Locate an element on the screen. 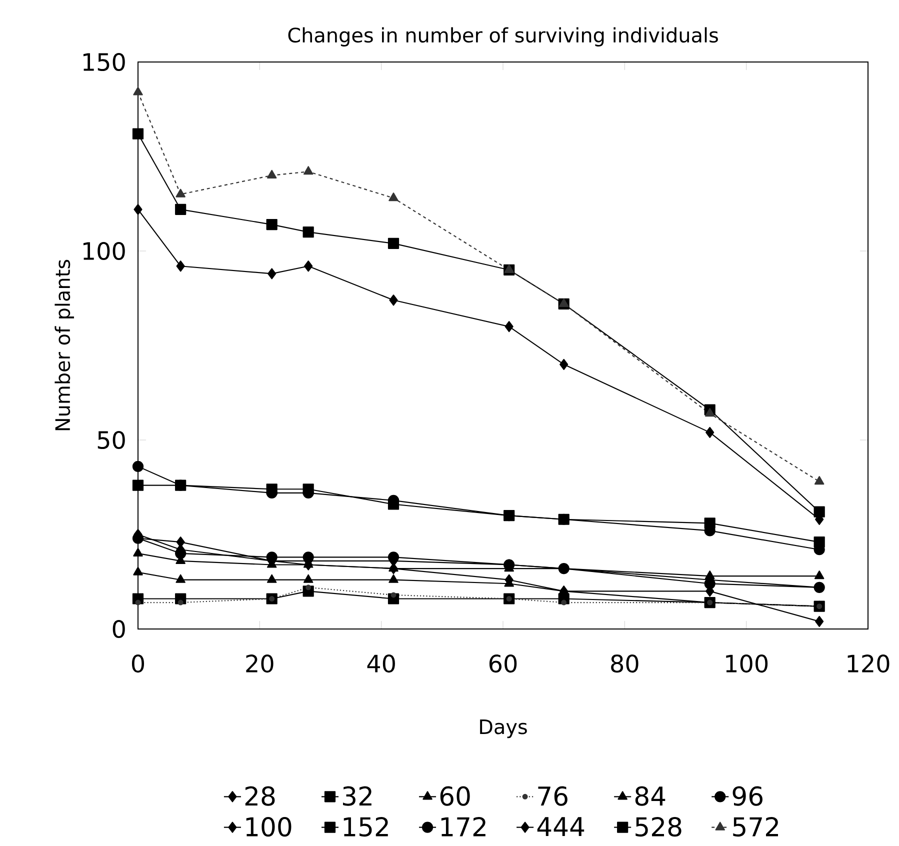 Image resolution: width=899 pixels, height=846 pixels. chart-title: Changes in number of surviving individuals is located at coordinates (503, 36).